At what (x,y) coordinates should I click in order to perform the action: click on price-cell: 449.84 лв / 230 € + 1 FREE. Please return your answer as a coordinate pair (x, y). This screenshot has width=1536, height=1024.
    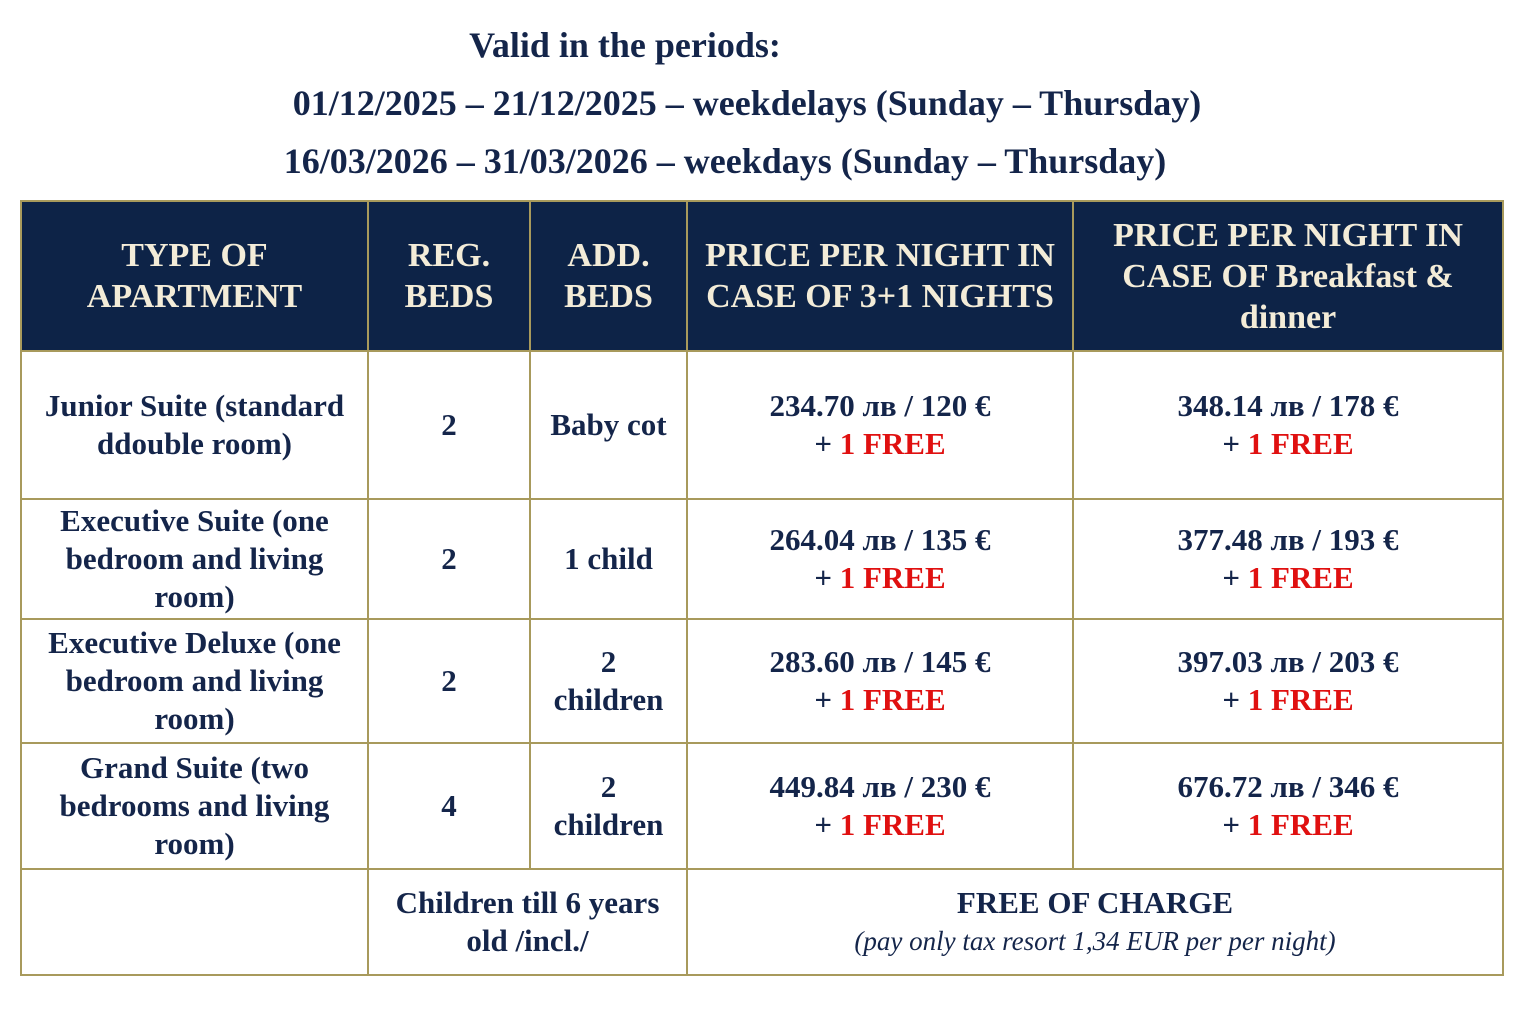
    Looking at the image, I should click on (880, 806).